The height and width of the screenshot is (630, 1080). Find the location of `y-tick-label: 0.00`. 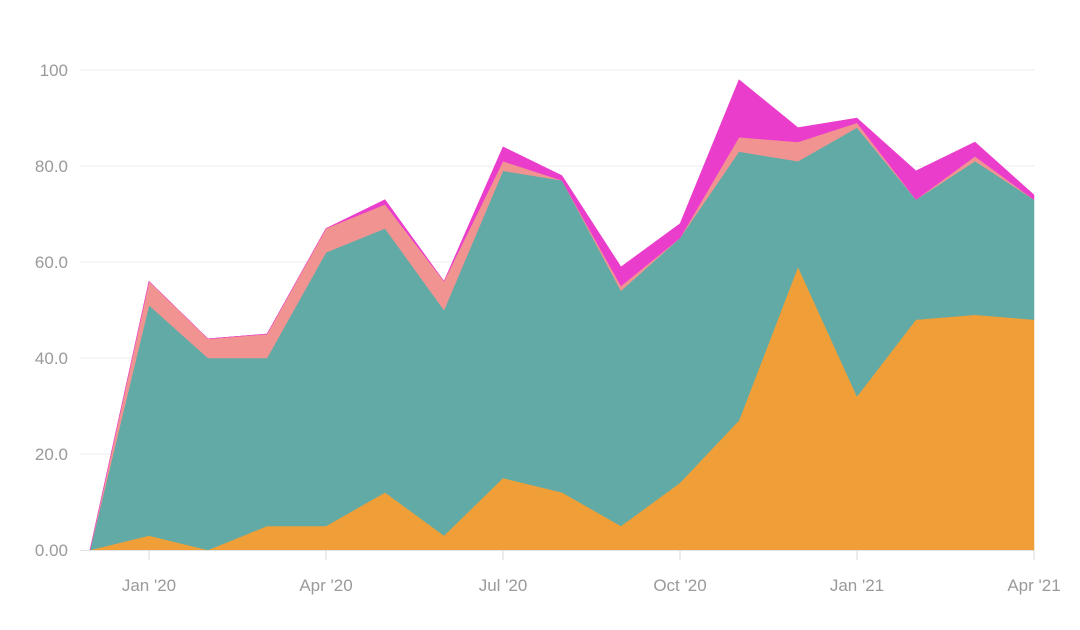

y-tick-label: 0.00 is located at coordinates (51, 550).